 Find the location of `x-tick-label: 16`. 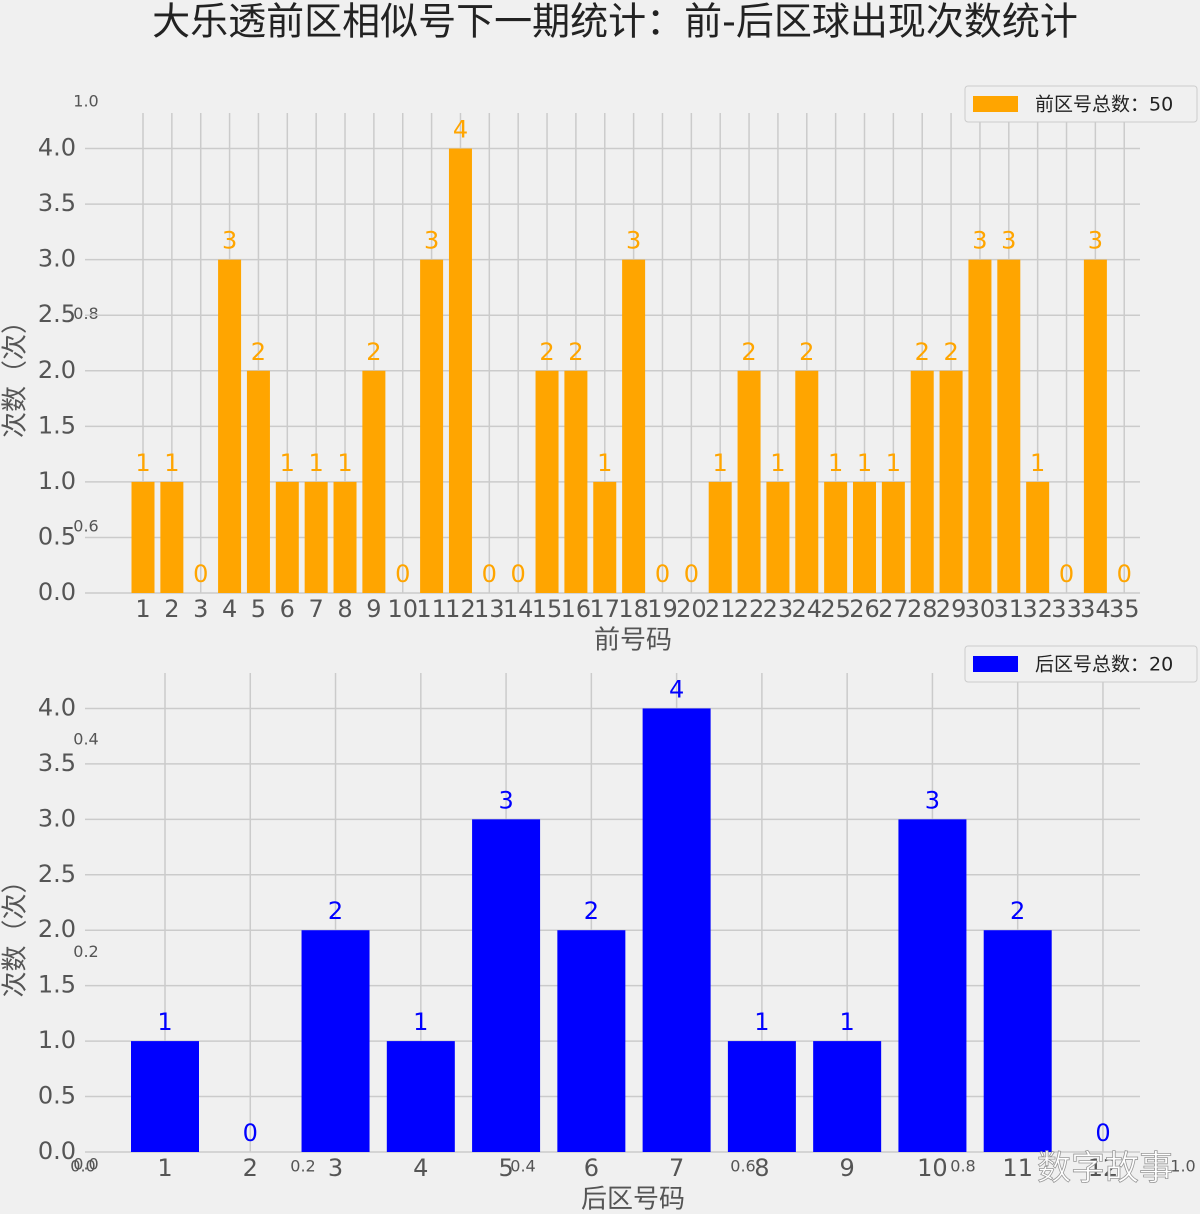

x-tick-label: 16 is located at coordinates (576, 609).